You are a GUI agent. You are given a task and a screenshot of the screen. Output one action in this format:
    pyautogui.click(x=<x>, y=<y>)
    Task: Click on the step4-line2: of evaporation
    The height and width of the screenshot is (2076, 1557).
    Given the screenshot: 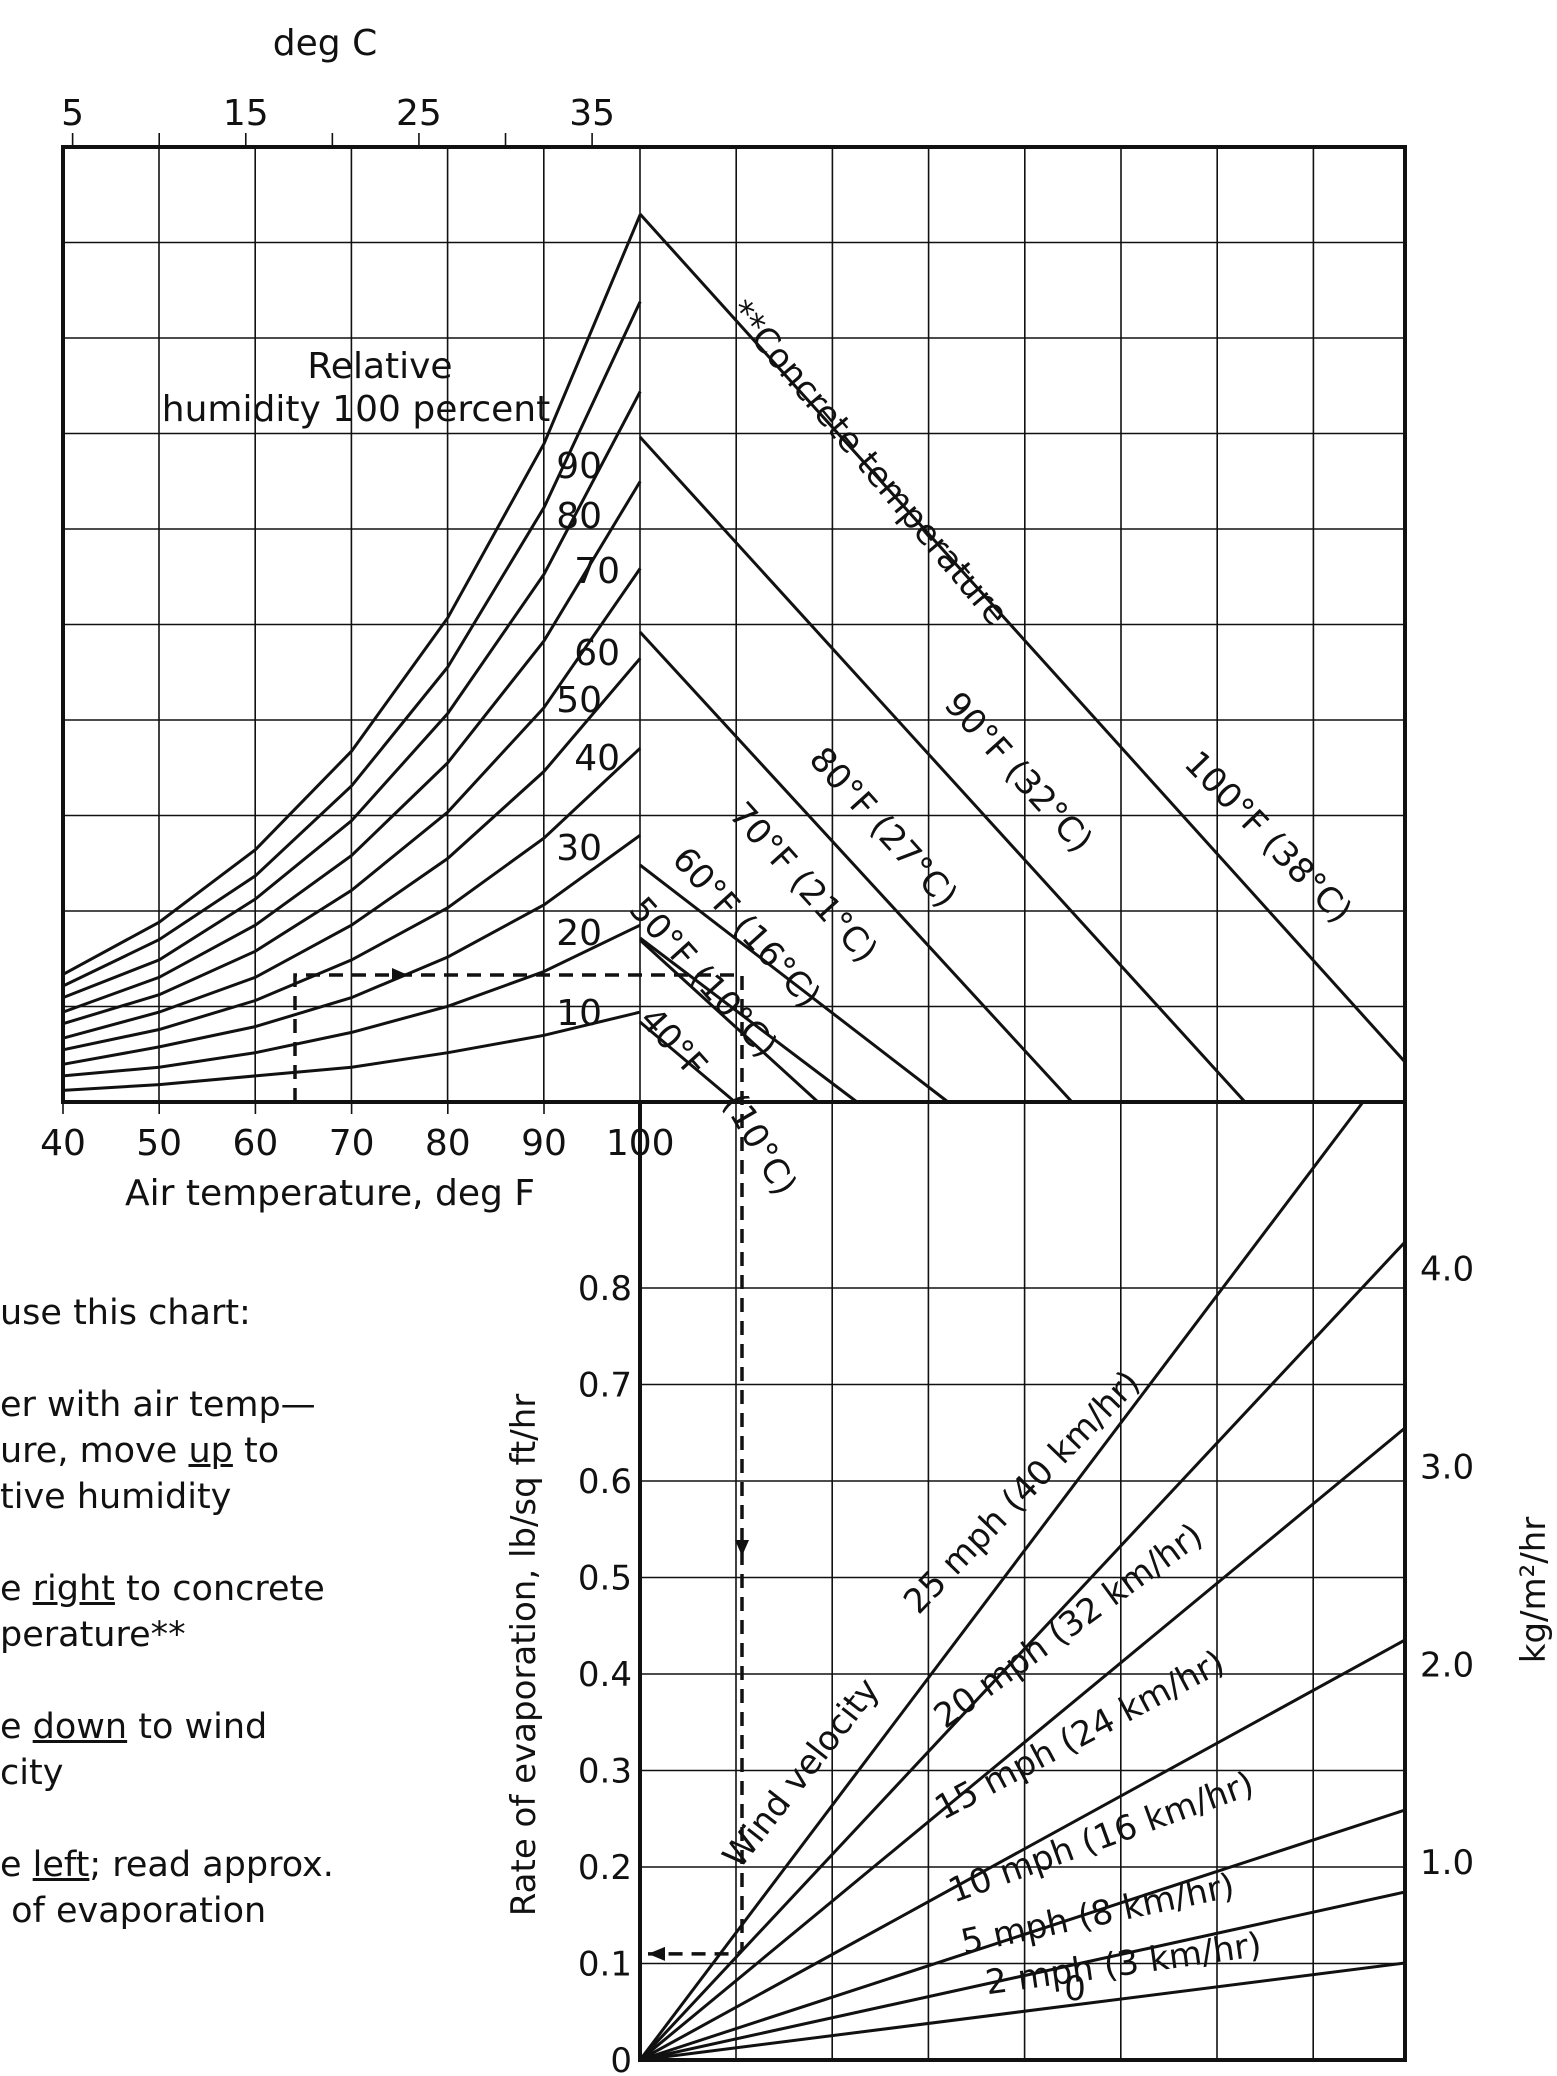 What is the action you would take?
    pyautogui.click(x=133, y=1911)
    